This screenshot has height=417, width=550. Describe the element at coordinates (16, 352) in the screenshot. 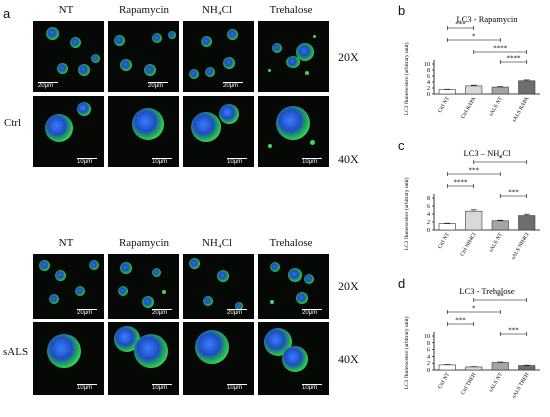

I see `row-label-sals: sALS` at that location.